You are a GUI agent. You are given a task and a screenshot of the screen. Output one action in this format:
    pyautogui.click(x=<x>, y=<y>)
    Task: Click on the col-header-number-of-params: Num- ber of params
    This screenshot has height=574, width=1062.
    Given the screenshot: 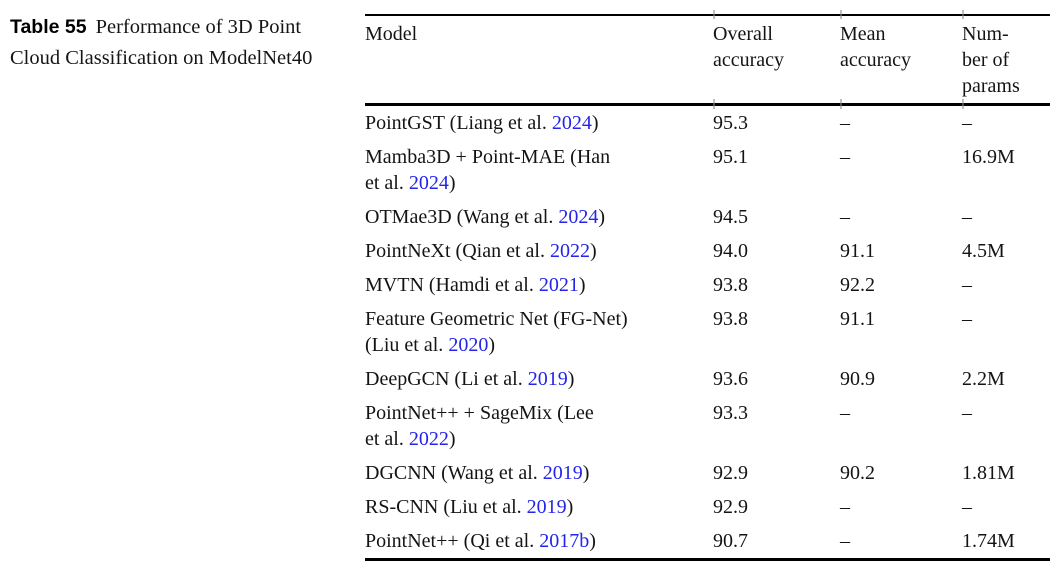 What is the action you would take?
    pyautogui.click(x=1006, y=60)
    